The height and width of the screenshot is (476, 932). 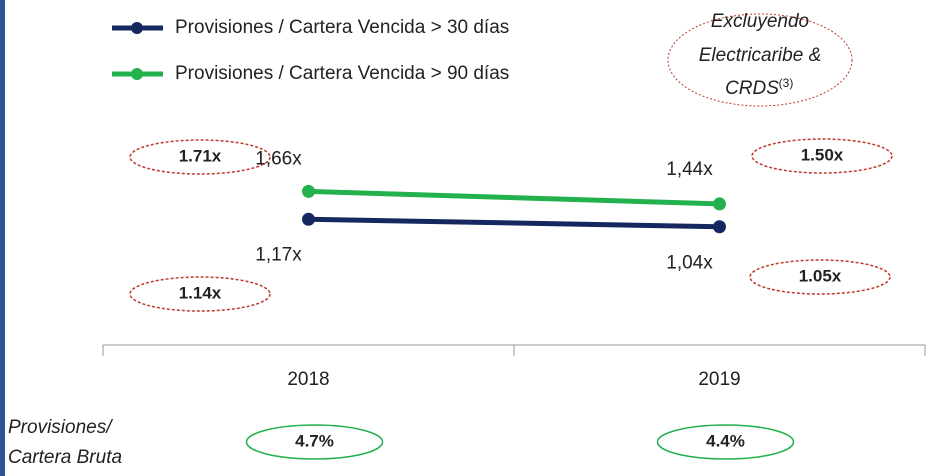 I want to click on data-label: 1,17x, so click(x=278, y=254).